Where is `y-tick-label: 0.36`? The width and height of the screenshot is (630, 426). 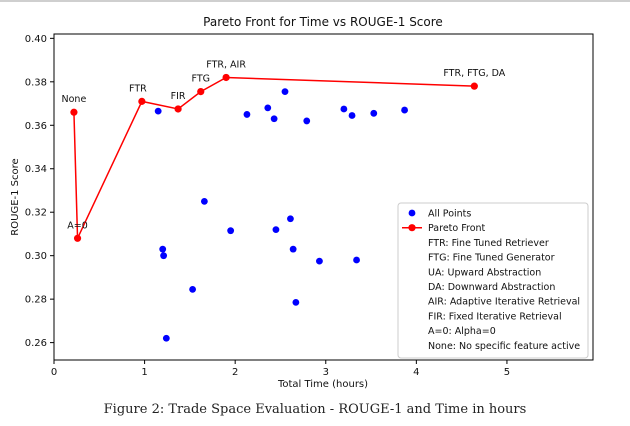
y-tick-label: 0.36 is located at coordinates (36, 126).